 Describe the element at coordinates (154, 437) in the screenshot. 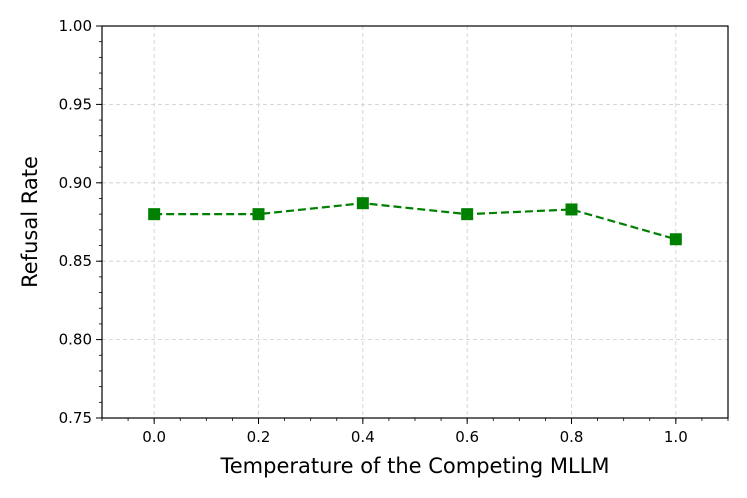

I see `x-tick-label: 0.0` at that location.